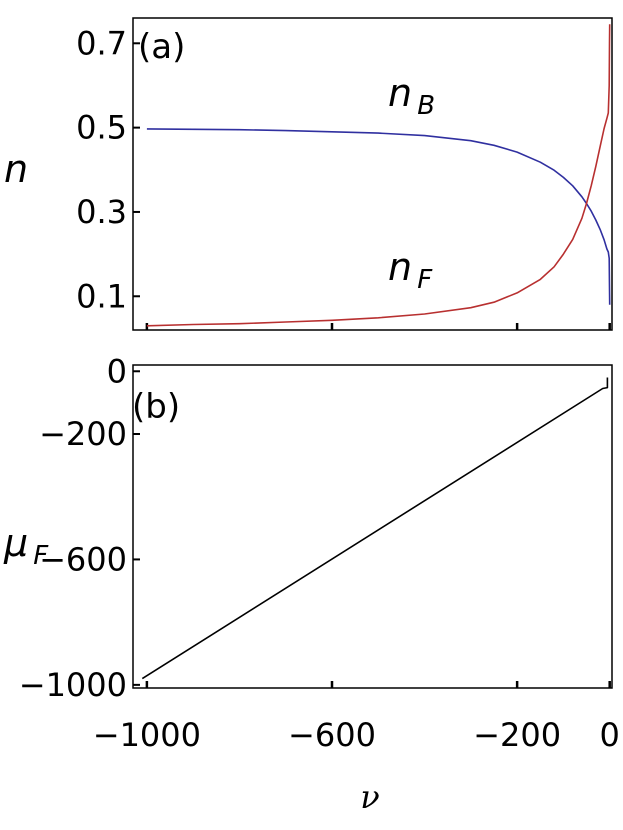 Image resolution: width=623 pixels, height=830 pixels. I want to click on y-tick-label: −1000, so click(73, 685).